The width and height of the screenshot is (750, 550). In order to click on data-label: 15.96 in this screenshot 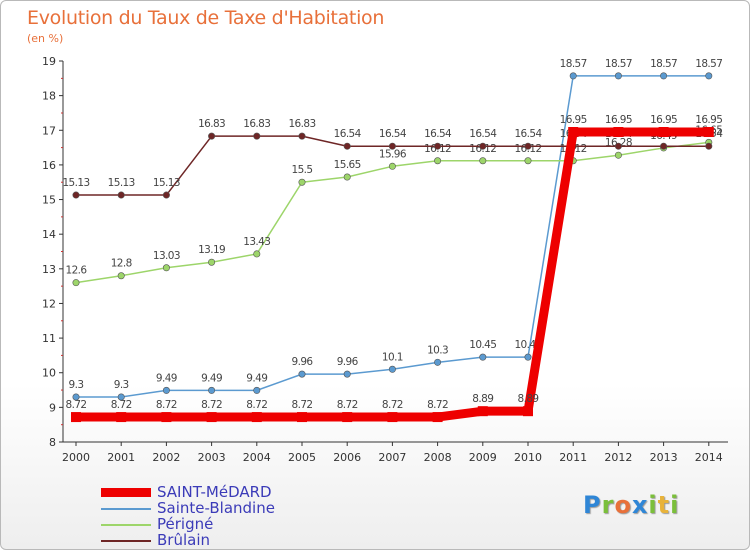, I will do `click(393, 154)`.